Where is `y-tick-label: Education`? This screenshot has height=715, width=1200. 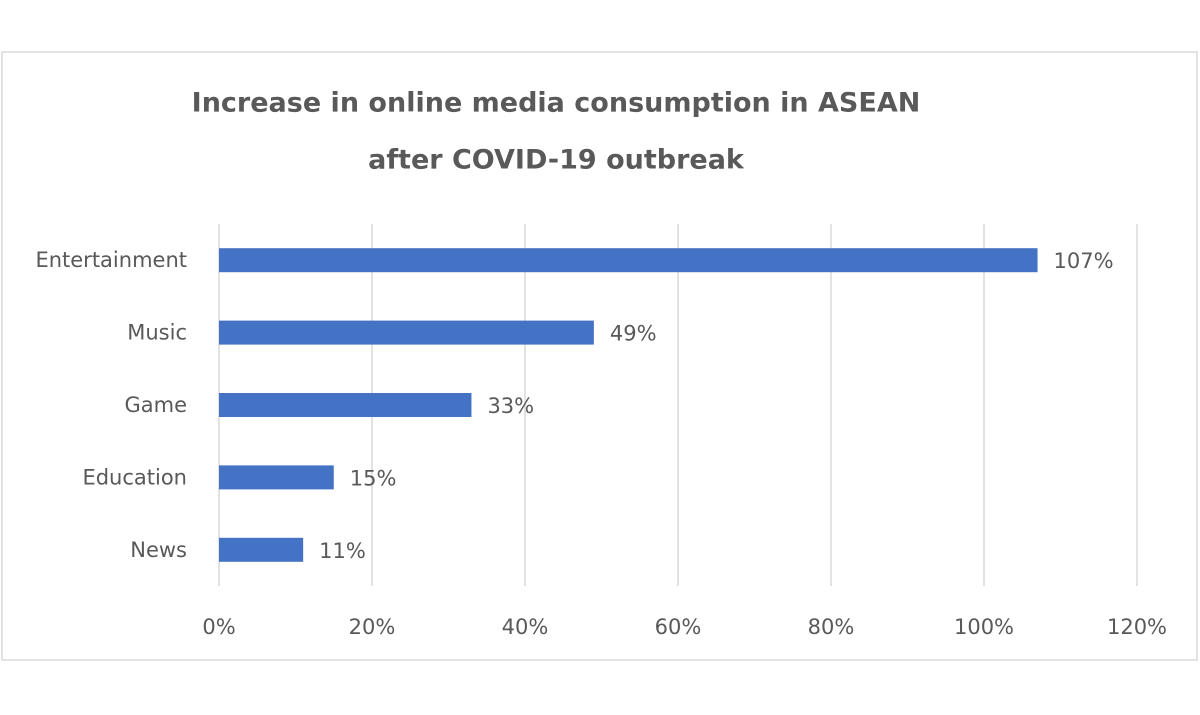 y-tick-label: Education is located at coordinates (134, 477).